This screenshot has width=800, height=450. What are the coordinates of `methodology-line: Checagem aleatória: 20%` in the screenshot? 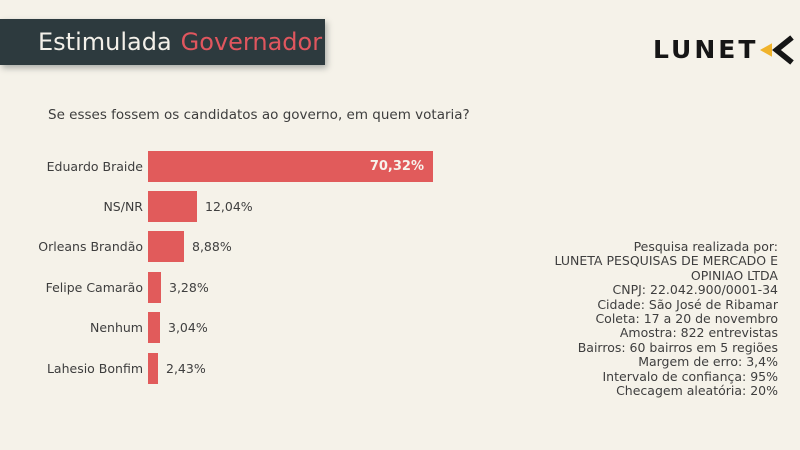 It's located at (697, 391).